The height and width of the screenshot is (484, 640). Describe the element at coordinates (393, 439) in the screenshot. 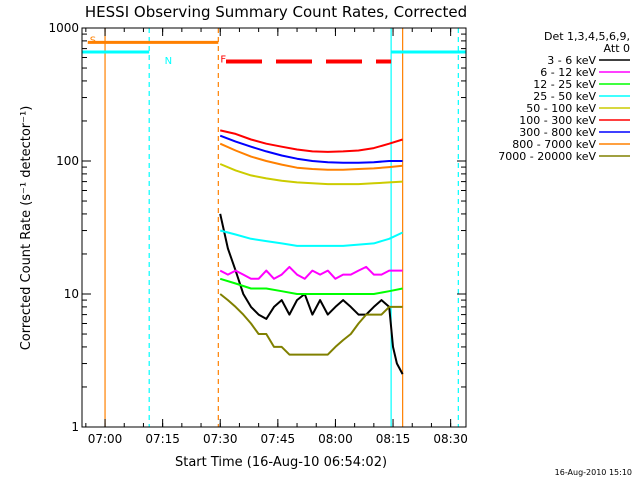

I see `x-tick-label-5: 08:15` at that location.